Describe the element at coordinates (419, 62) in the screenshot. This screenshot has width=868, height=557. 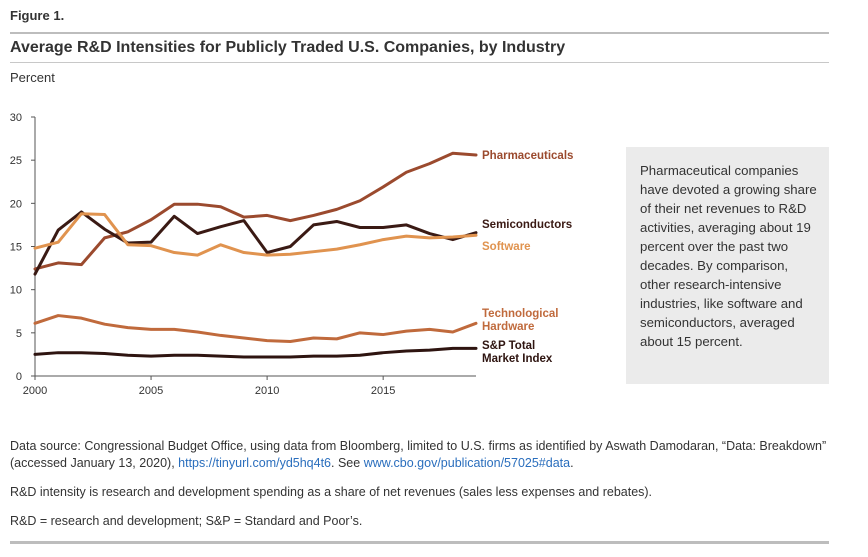
I see `title-rule` at that location.